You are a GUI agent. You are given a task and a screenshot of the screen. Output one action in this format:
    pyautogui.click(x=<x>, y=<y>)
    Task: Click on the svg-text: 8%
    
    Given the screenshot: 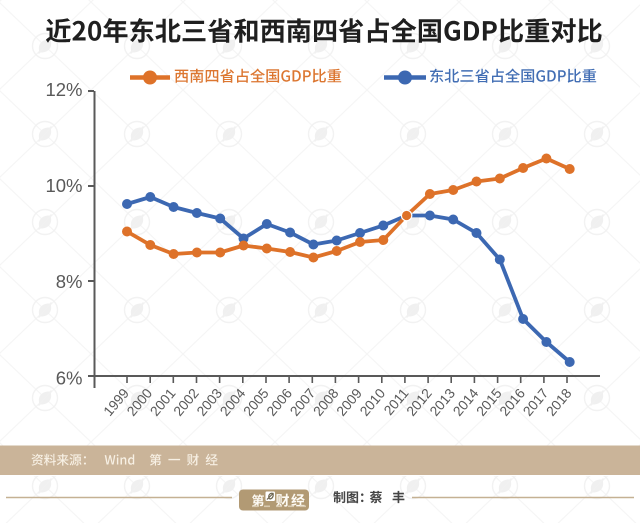 What is the action you would take?
    pyautogui.click(x=69, y=281)
    